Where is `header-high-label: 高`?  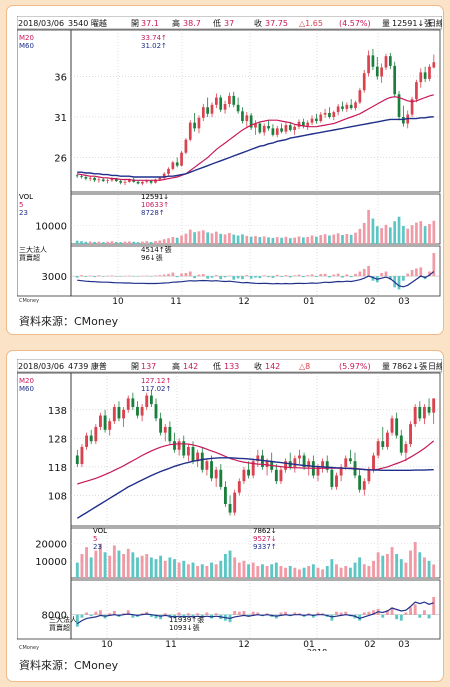
header-high-label: 高 is located at coordinates (176, 366).